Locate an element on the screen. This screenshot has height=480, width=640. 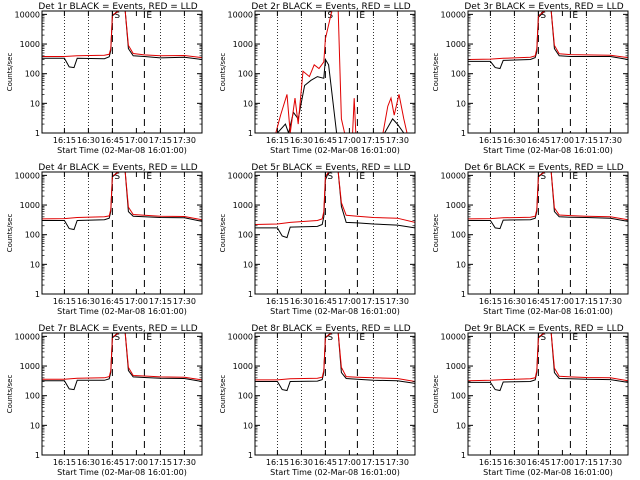
chart-title: Det 7r BLACK = Events, RED = LLD is located at coordinates (117, 329).